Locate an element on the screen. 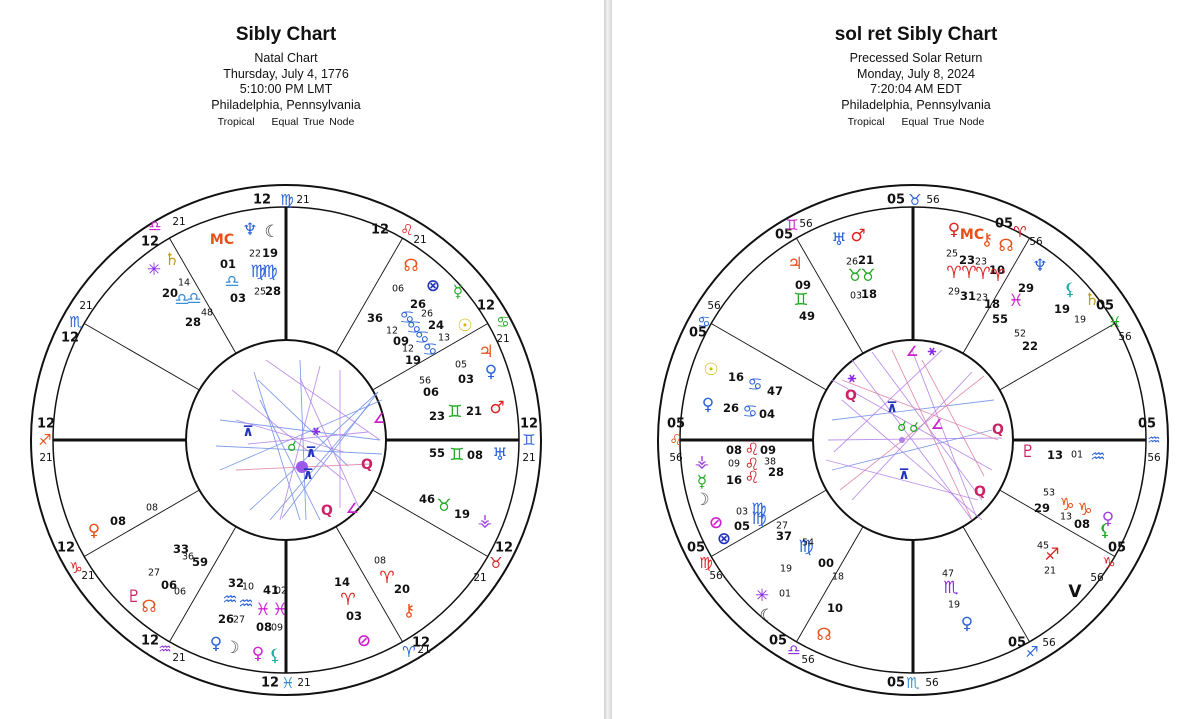 The width and height of the screenshot is (1200, 719). position-value: 24 is located at coordinates (436, 325).